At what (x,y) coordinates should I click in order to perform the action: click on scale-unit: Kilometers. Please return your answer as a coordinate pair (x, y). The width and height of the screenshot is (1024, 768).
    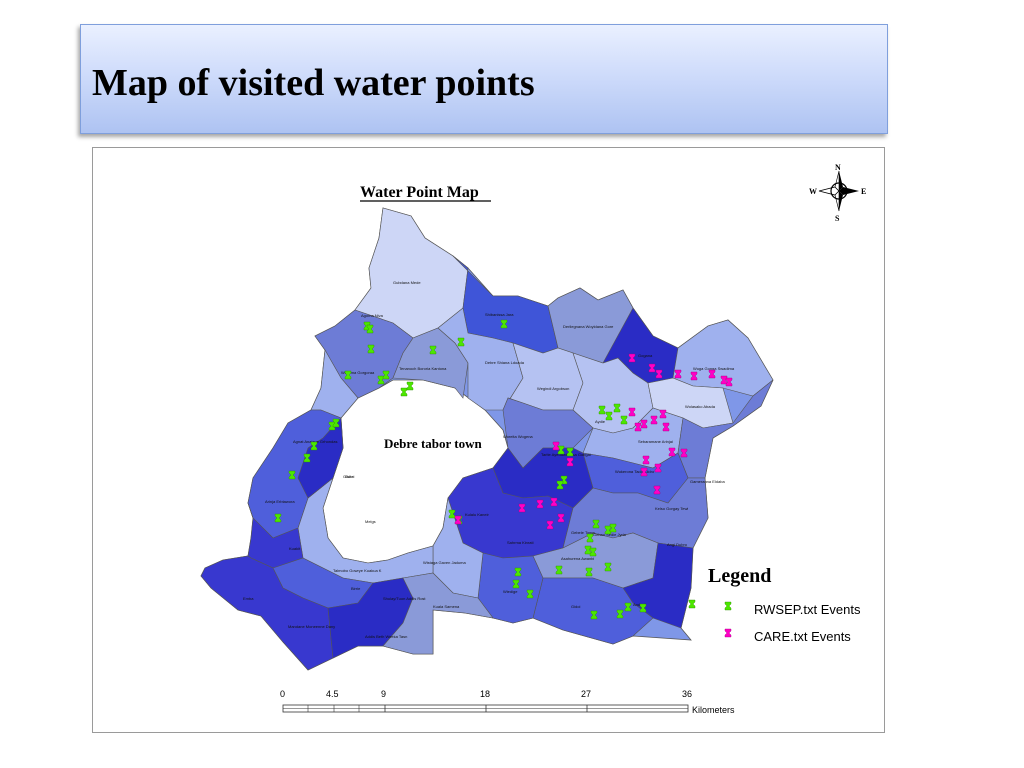
    Looking at the image, I should click on (713, 710).